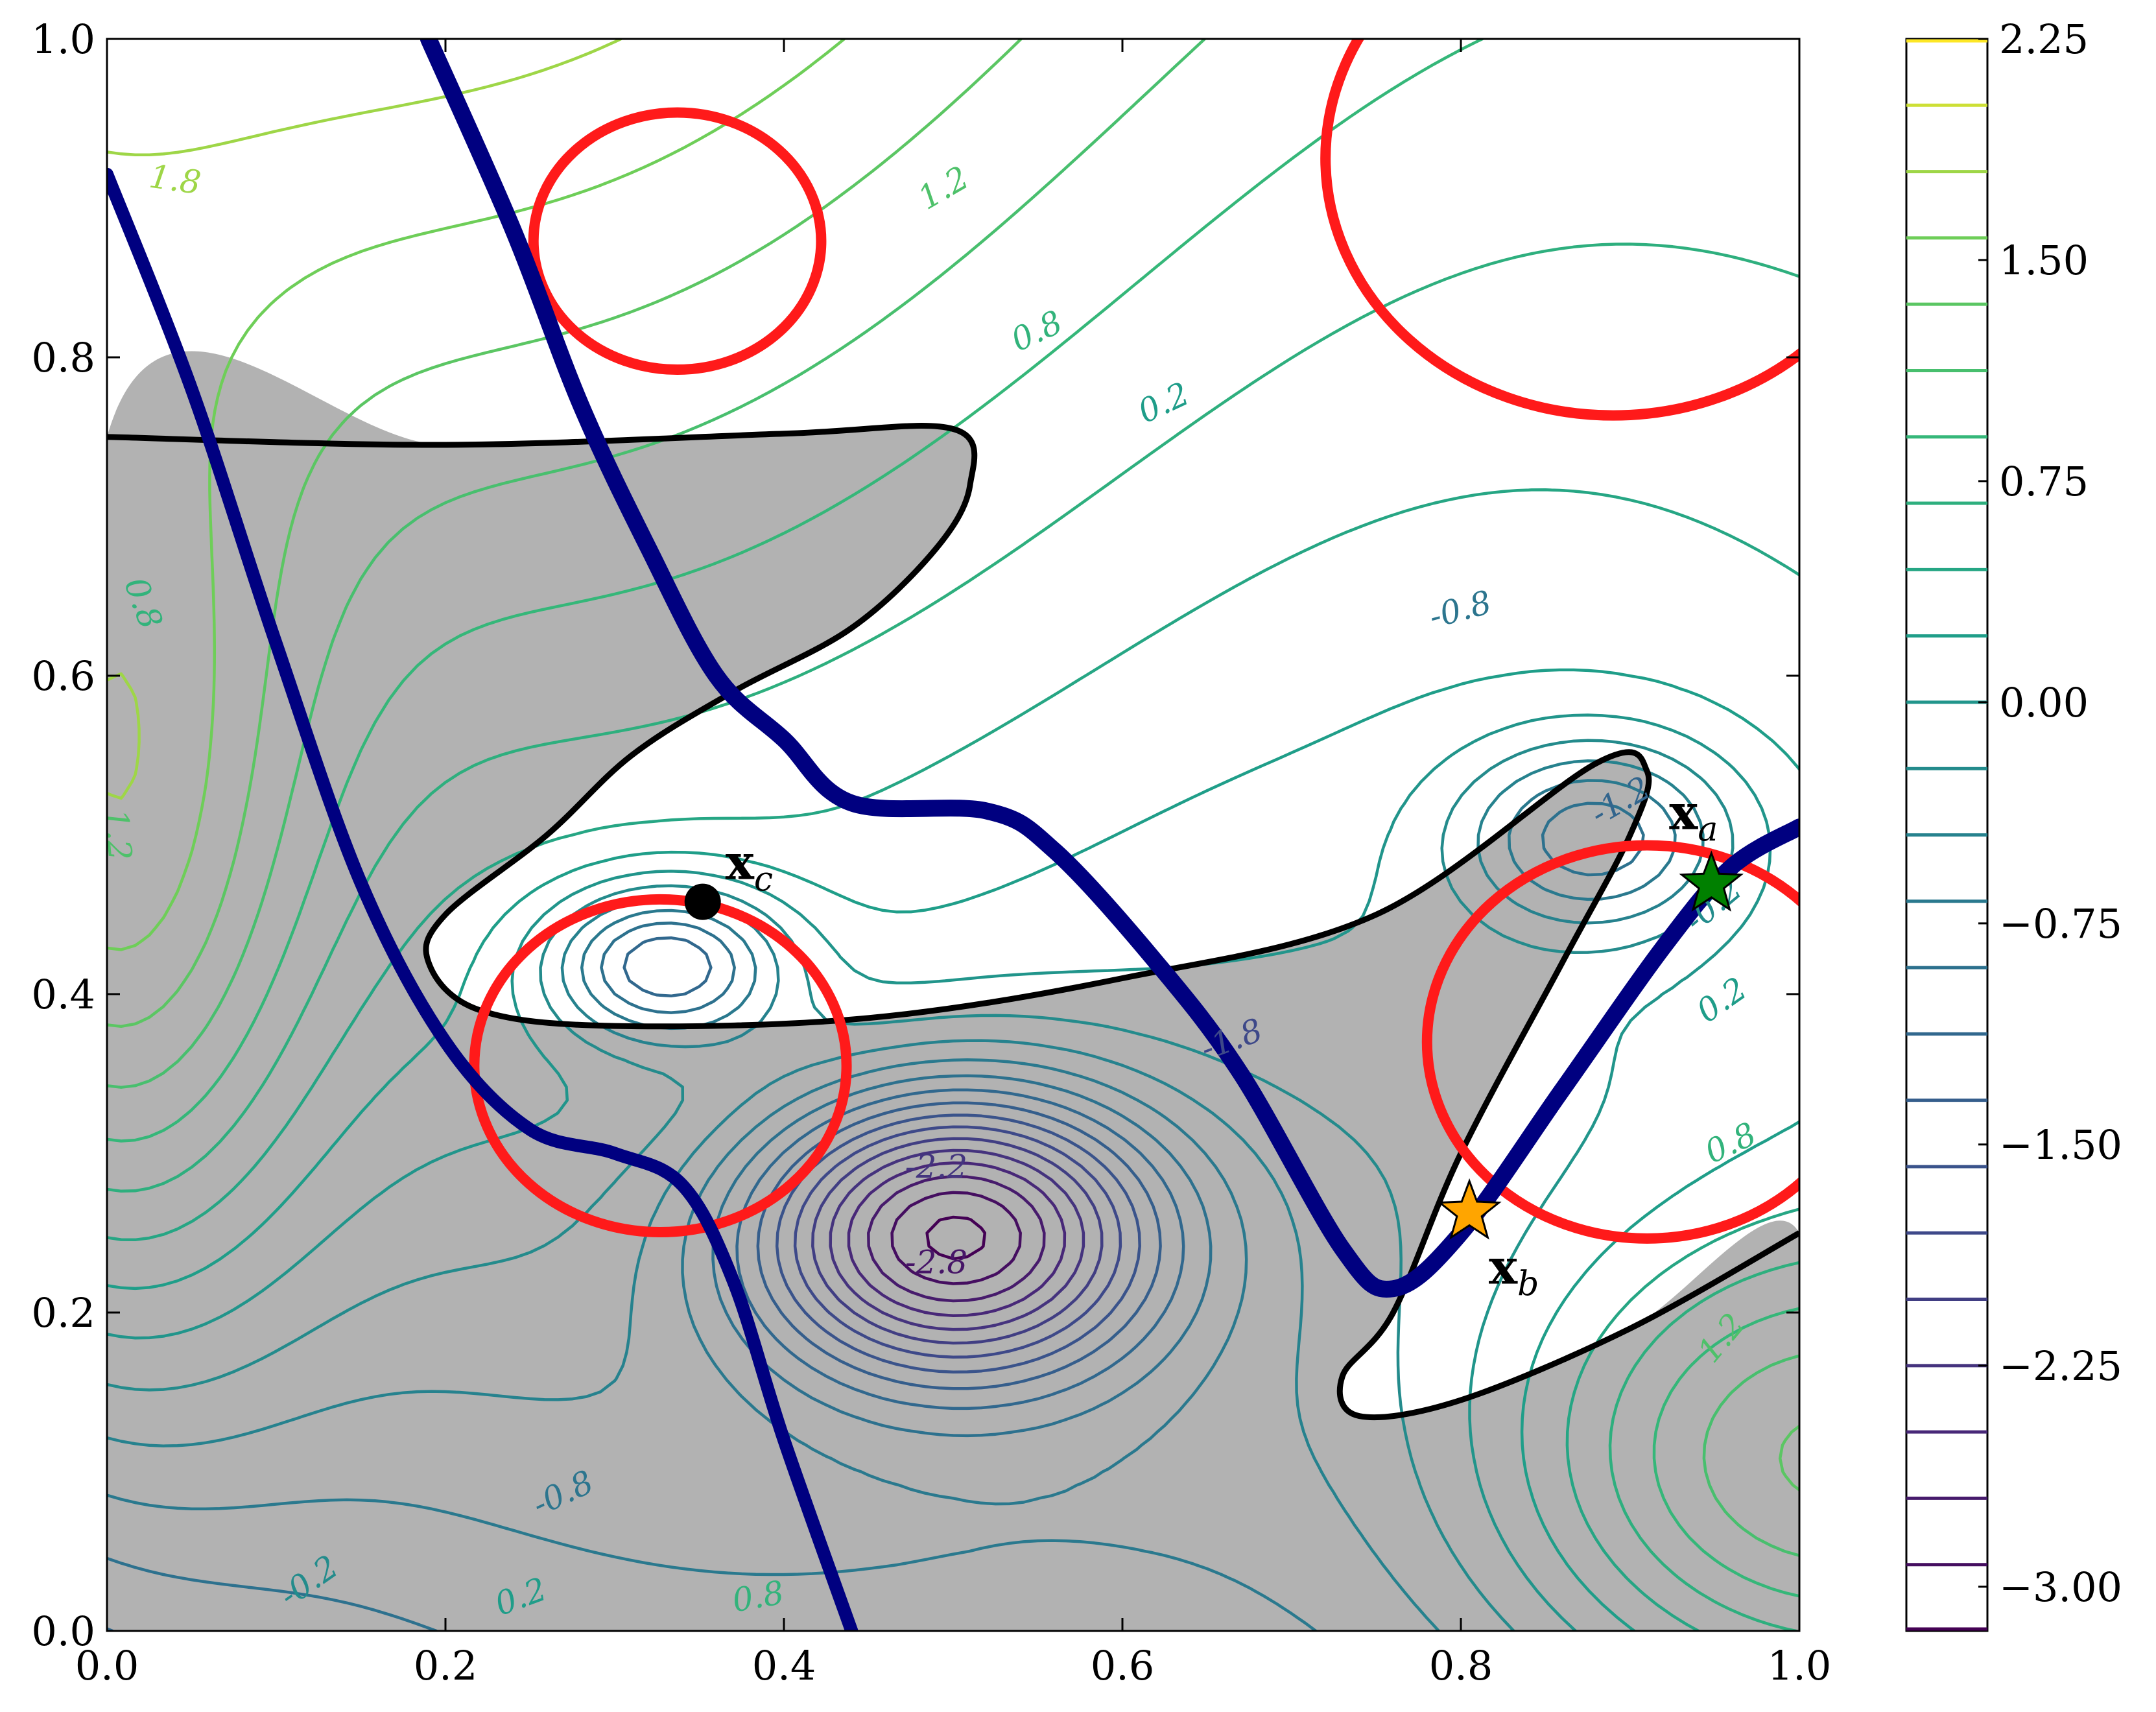 This screenshot has width=2156, height=1712. I want to click on contour-label-0: 1.8, so click(175, 180).